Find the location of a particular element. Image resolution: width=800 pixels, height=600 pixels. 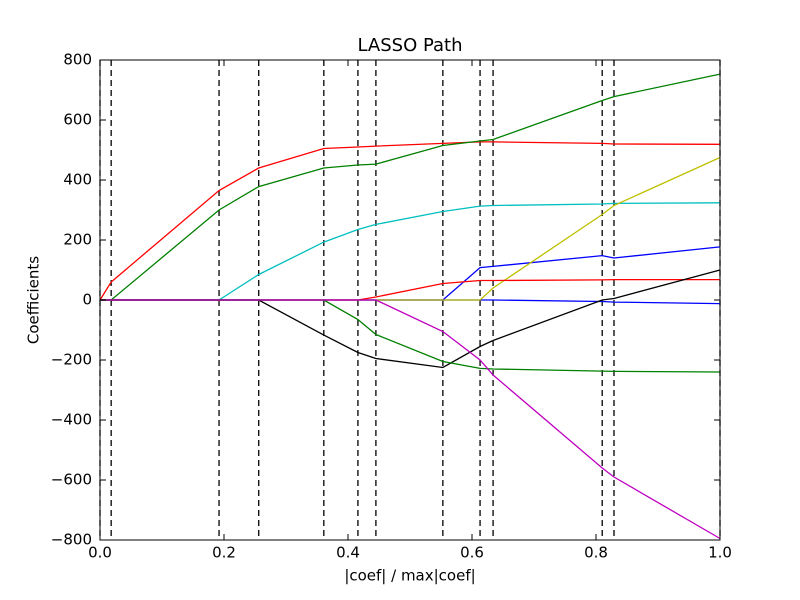

y-tick-label: −800 is located at coordinates (71, 540).